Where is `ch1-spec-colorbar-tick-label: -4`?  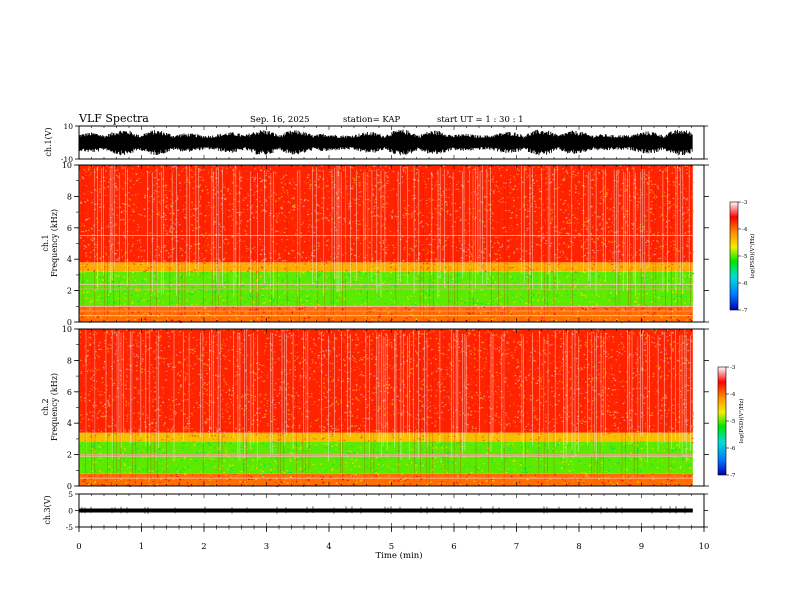
ch1-spec-colorbar-tick-label: -4 is located at coordinates (745, 230).